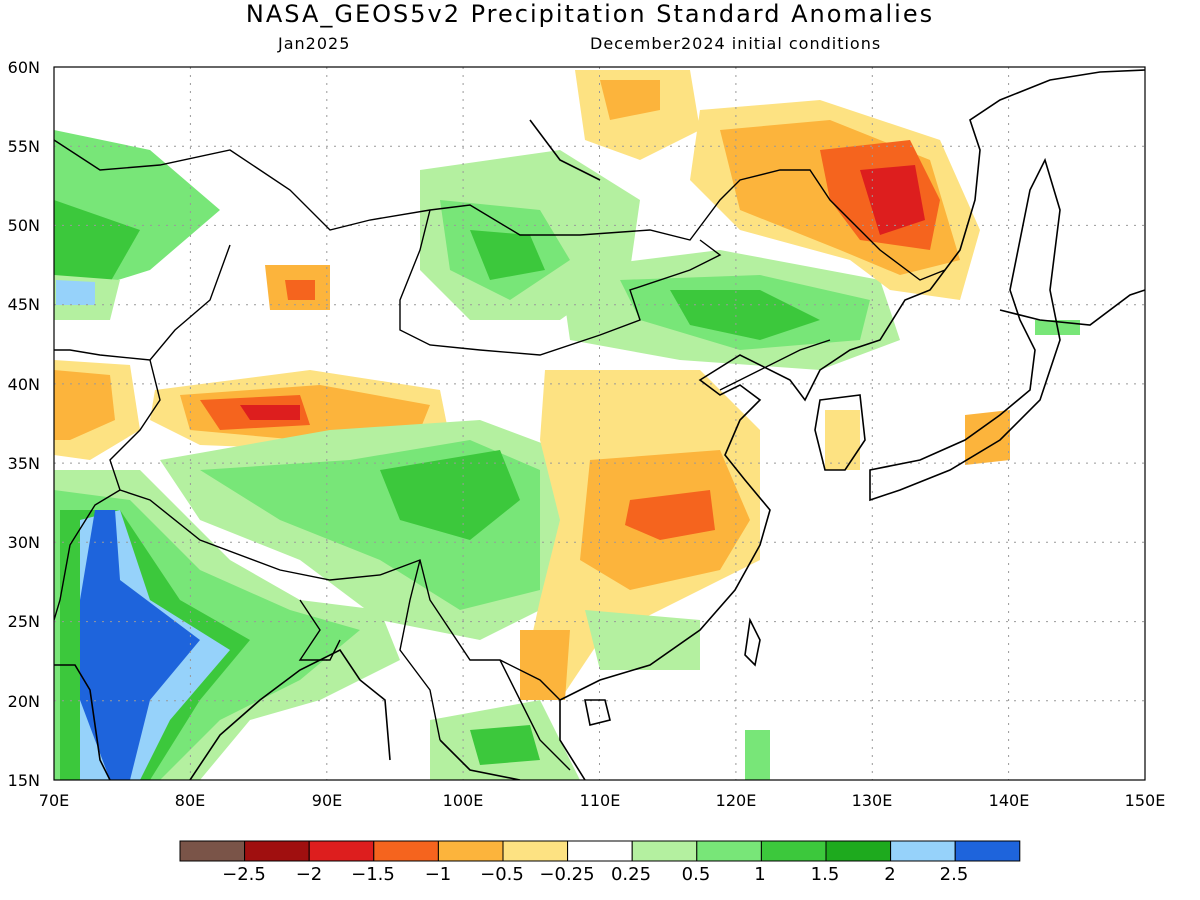  I want to click on lat-label: 35N, so click(24, 463).